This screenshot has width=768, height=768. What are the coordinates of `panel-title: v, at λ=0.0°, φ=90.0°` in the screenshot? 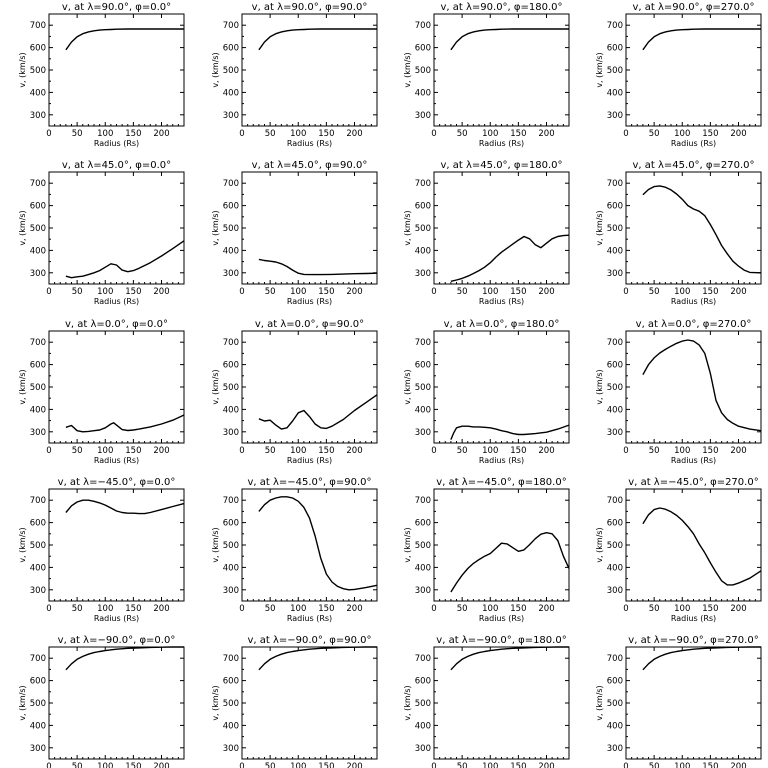 It's located at (309, 324).